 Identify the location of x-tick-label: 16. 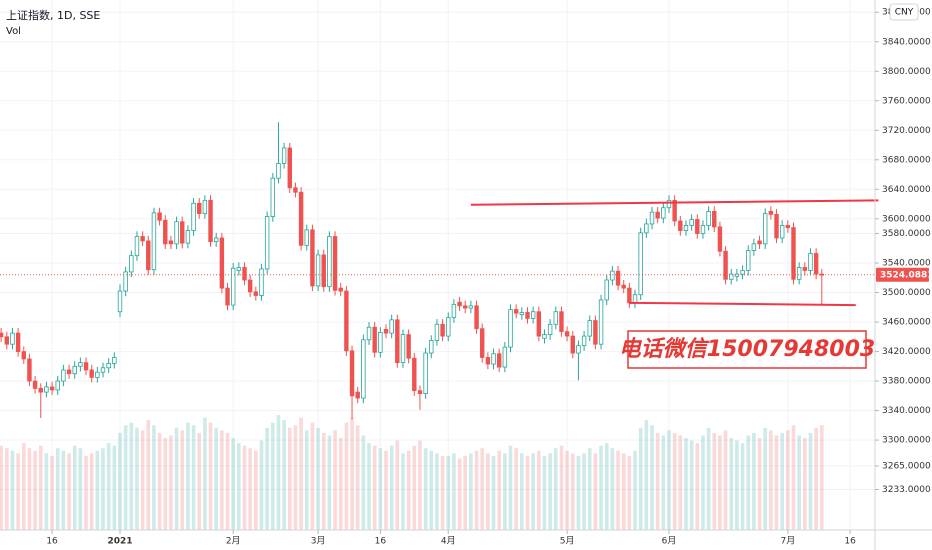
(850, 542).